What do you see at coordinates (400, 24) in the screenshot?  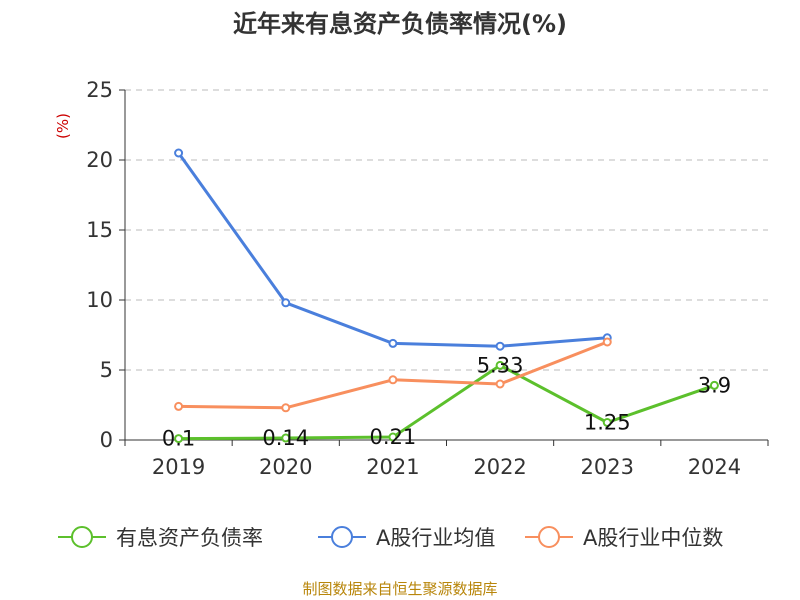 I see `chart-title: 近年来有息资产负债率情况(%)` at bounding box center [400, 24].